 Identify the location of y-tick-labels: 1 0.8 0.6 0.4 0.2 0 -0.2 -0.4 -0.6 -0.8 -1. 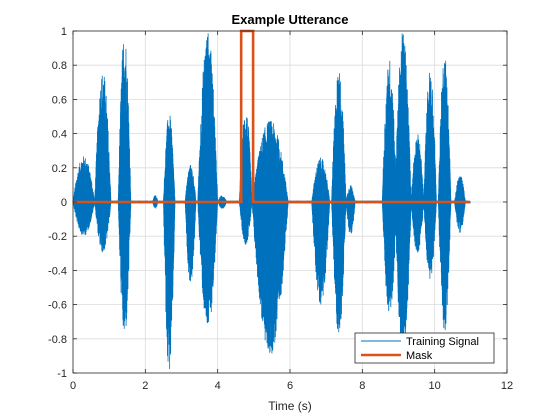
(57, 203).